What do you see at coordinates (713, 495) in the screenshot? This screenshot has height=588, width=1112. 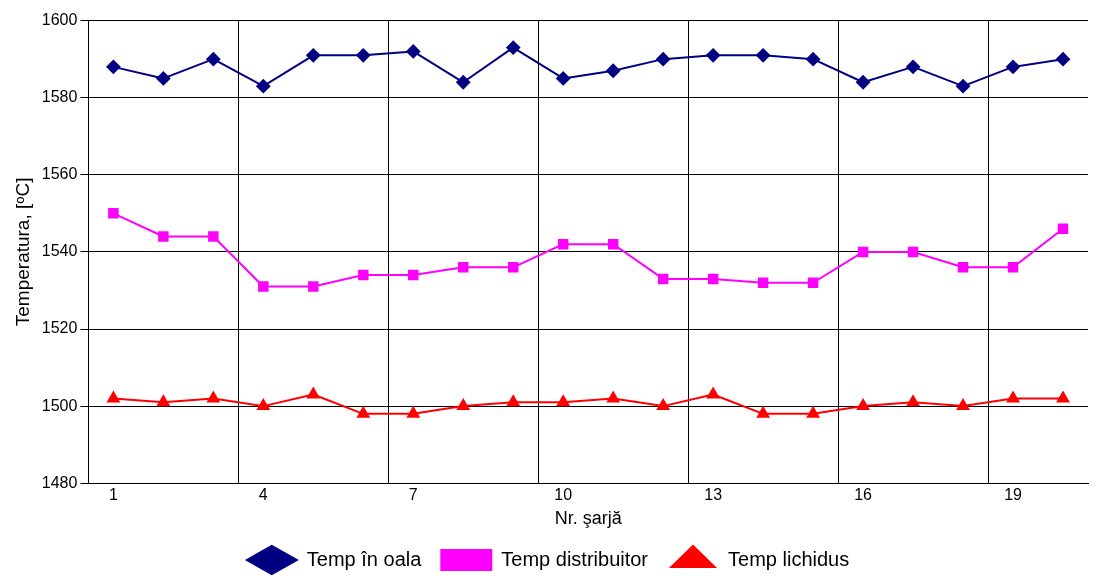 I see `x-tick-label: 13` at bounding box center [713, 495].